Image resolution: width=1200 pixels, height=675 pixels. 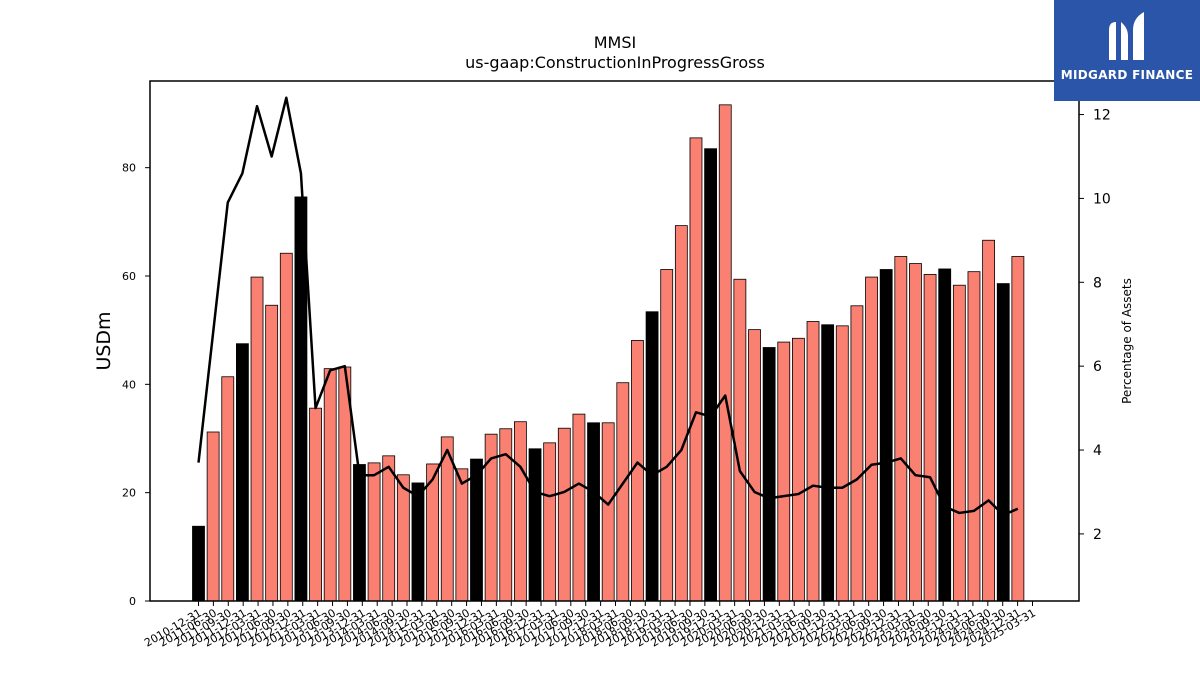 I want to click on y2-axis-label: Percentage of Assets, so click(x=1127, y=341).